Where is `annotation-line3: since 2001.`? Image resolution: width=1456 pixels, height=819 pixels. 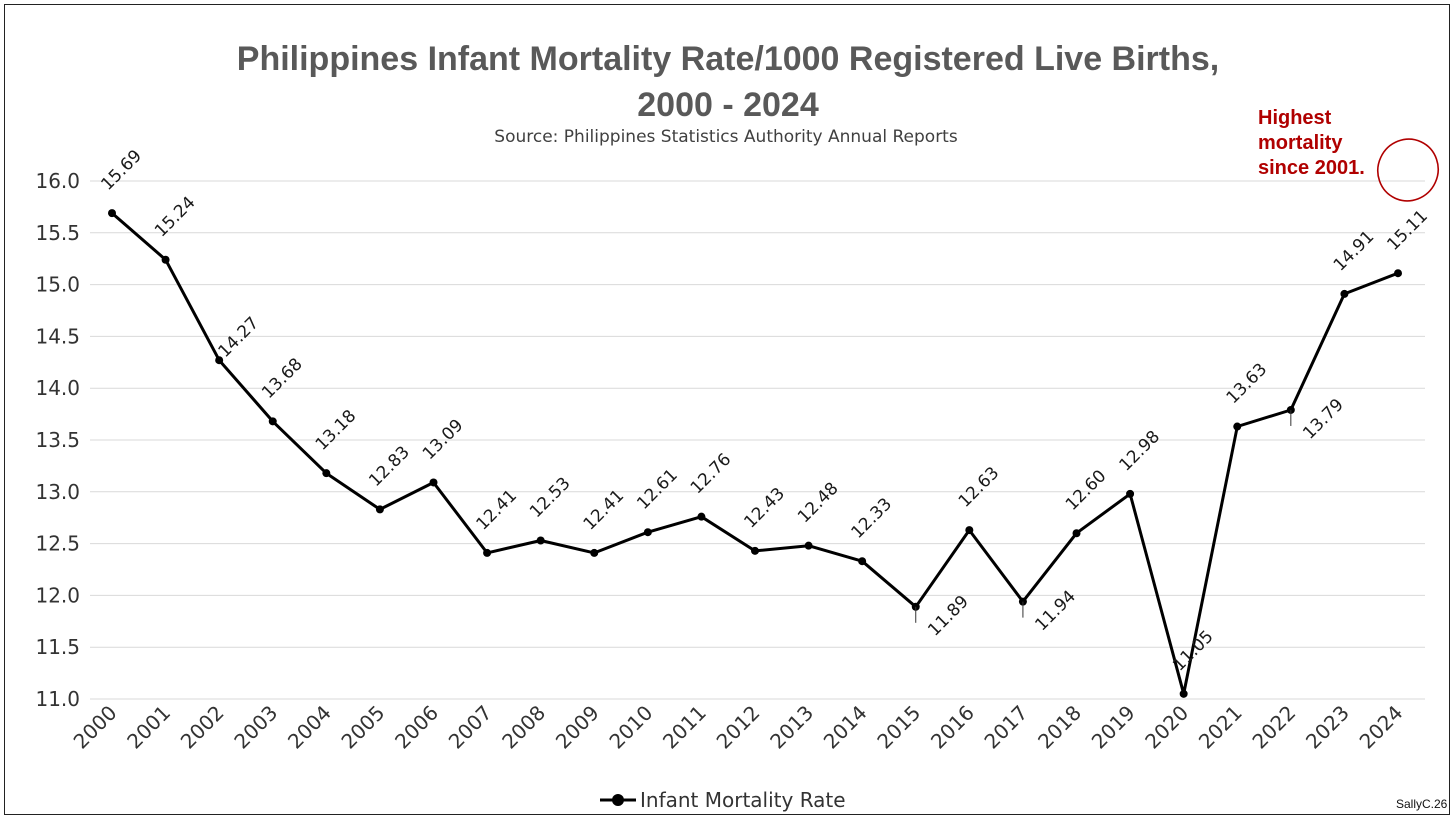
annotation-line3: since 2001. is located at coordinates (1311, 168).